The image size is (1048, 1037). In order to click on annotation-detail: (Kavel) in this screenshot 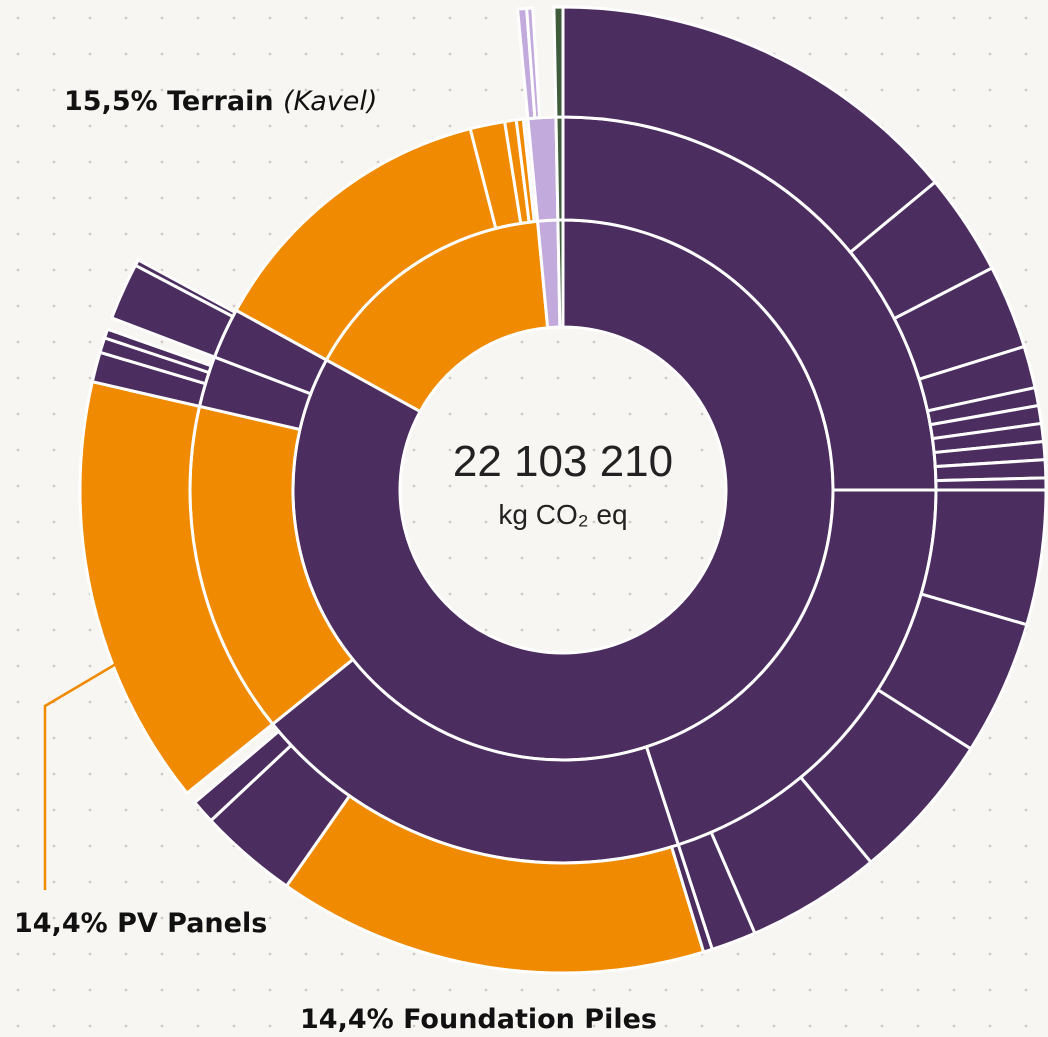, I will do `click(330, 101)`.